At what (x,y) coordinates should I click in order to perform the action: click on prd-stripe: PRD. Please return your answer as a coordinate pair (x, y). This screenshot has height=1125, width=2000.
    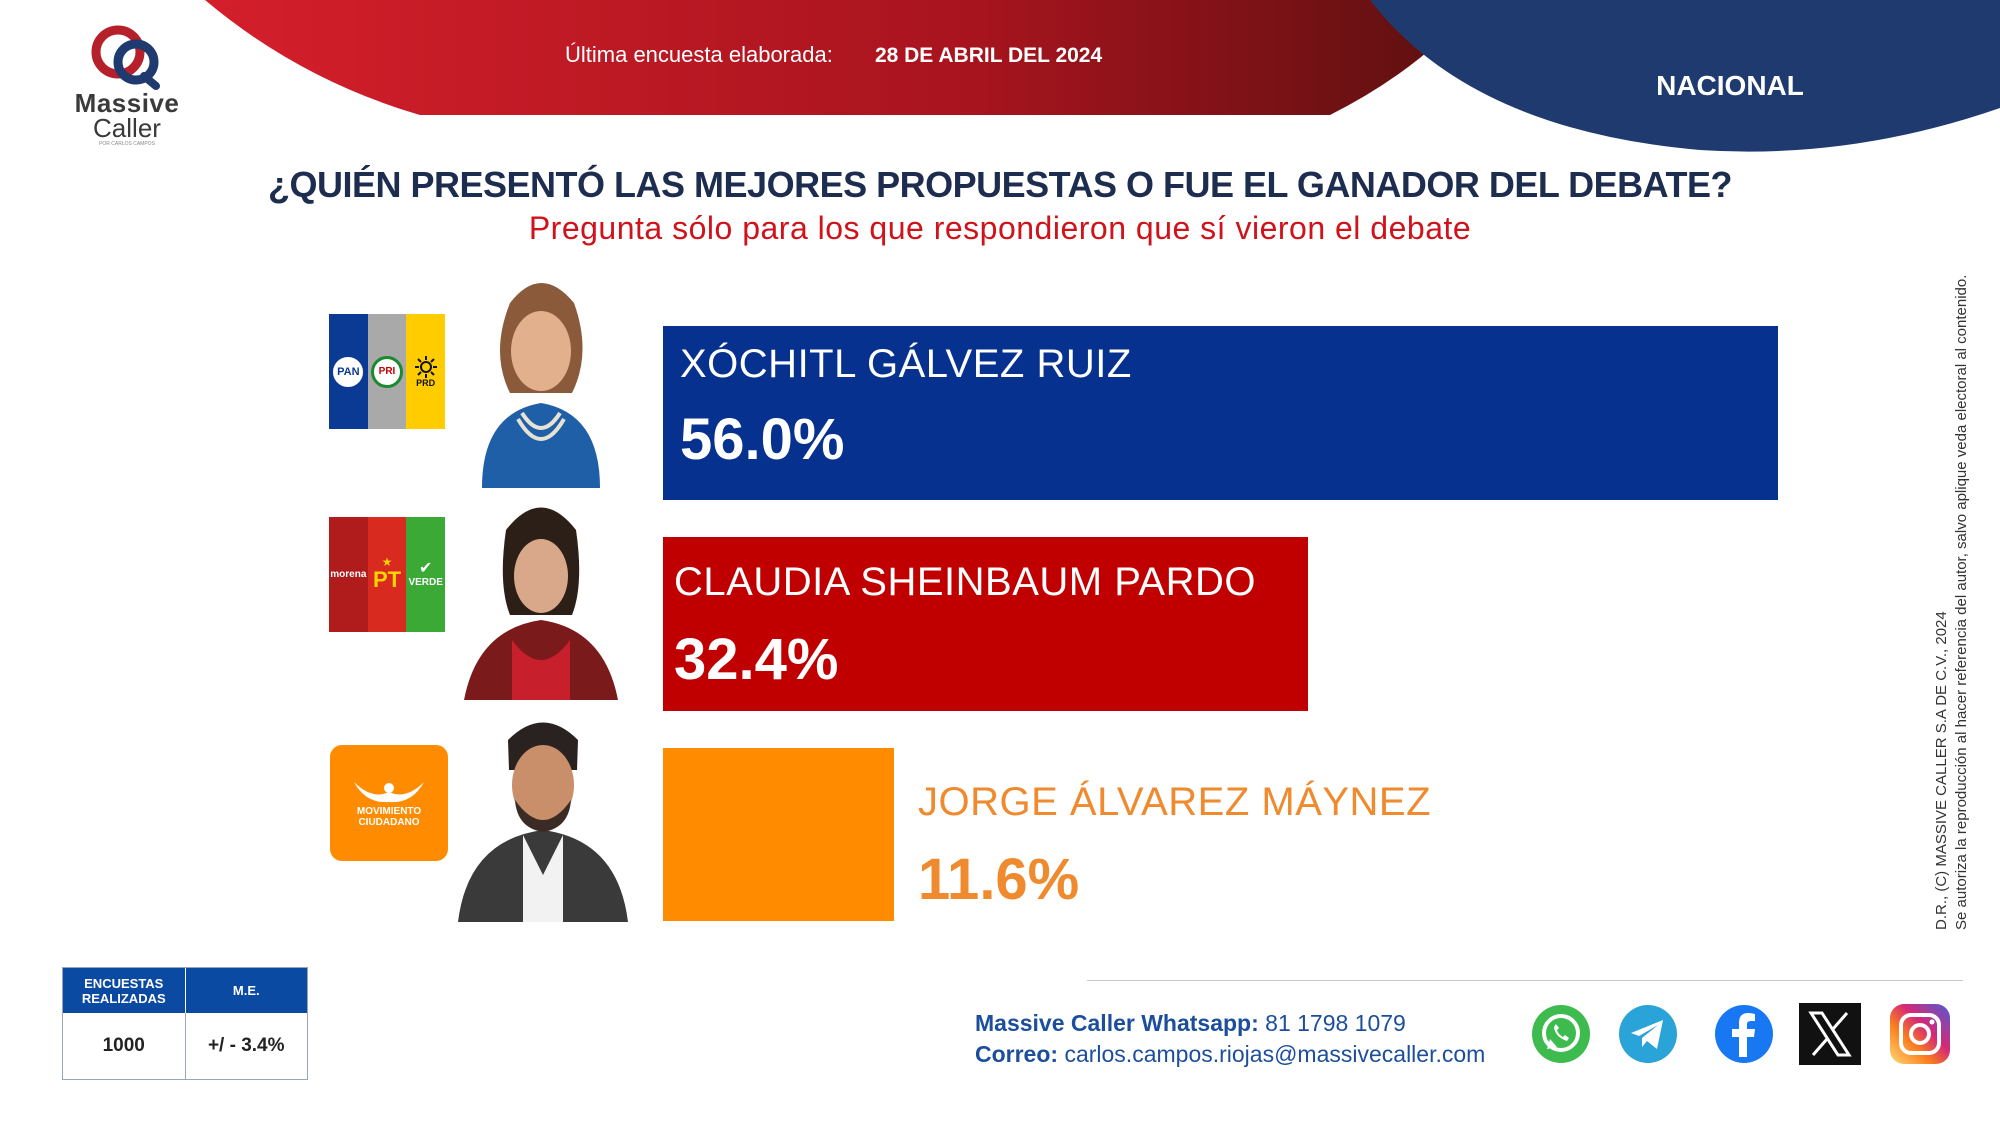
    Looking at the image, I should click on (426, 371).